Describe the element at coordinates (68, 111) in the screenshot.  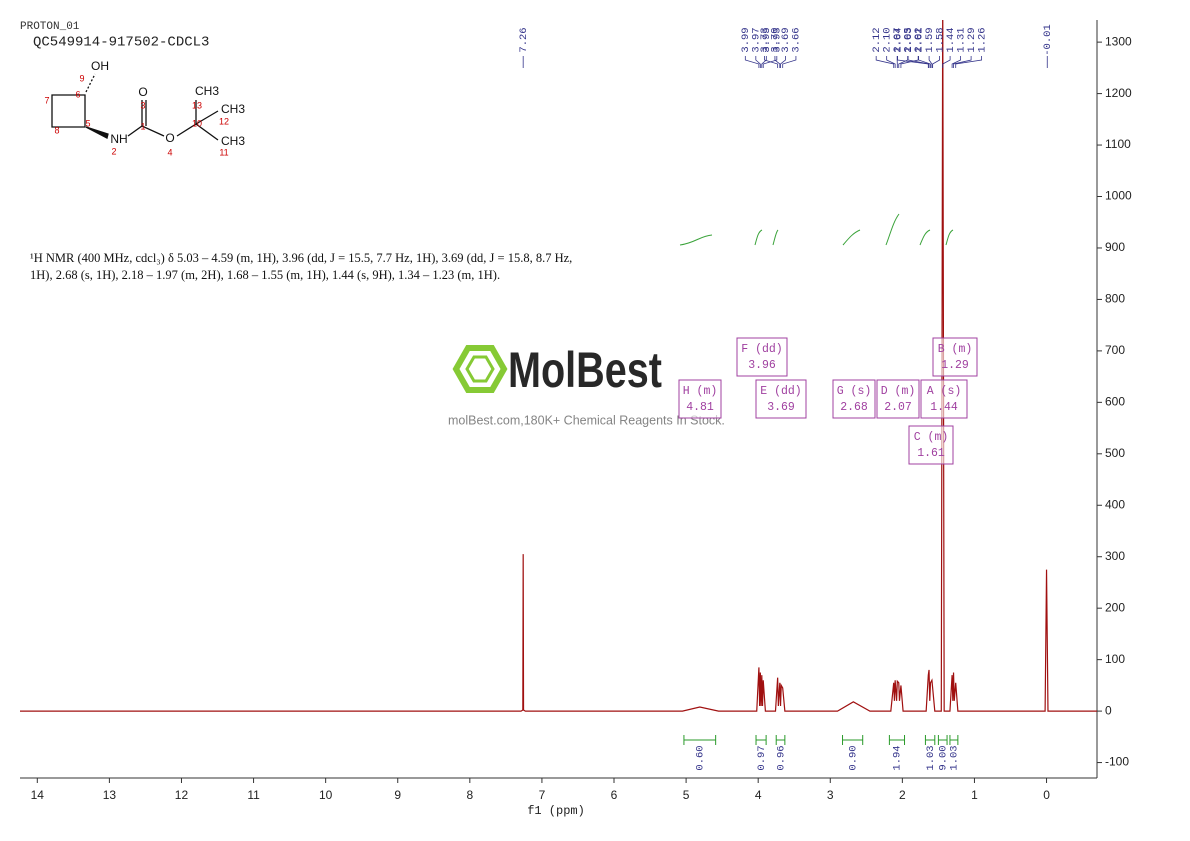
I see `ring-bonds` at that location.